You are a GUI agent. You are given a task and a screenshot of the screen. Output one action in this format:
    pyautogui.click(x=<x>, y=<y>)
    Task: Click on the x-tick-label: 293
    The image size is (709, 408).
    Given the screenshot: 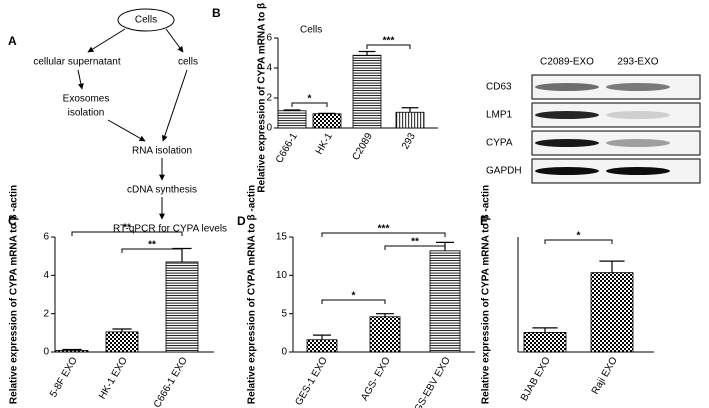 What is the action you would take?
    pyautogui.click(x=409, y=141)
    